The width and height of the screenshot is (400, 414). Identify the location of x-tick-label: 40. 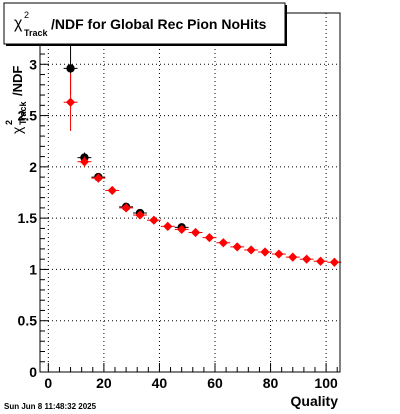
(160, 383).